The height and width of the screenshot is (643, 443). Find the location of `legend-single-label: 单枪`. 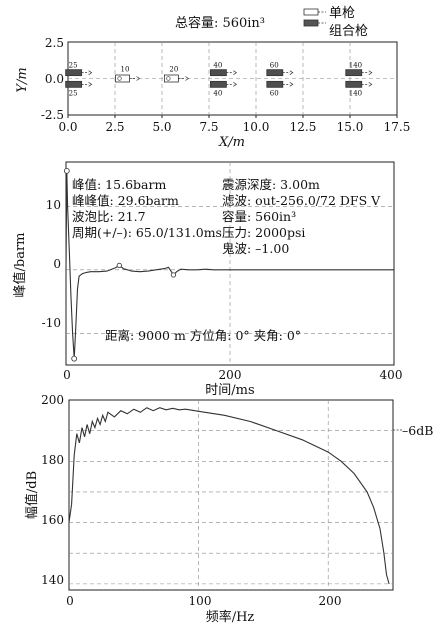

legend-single-label: 单枪 is located at coordinates (342, 13).